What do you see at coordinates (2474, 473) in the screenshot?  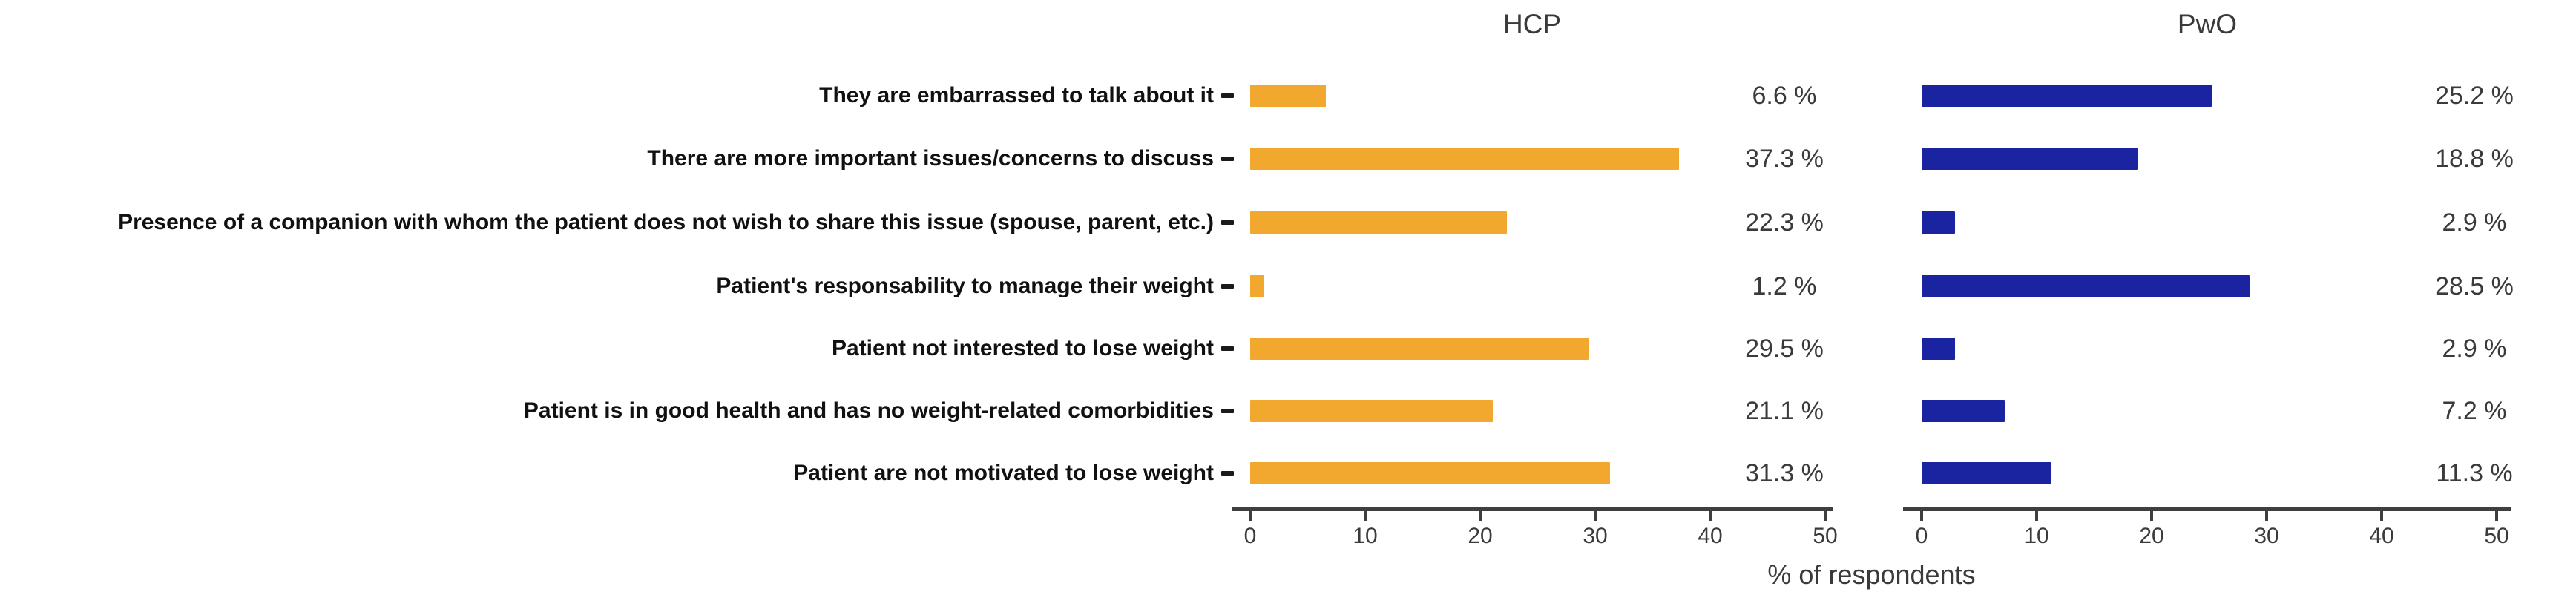 I see `value-label: 11.3 %` at bounding box center [2474, 473].